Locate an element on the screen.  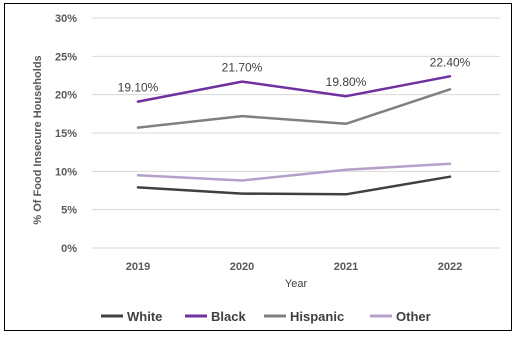
y-axis-ticks: 0% 5% 10% 15% 20% 25% 30% is located at coordinates (66, 134).